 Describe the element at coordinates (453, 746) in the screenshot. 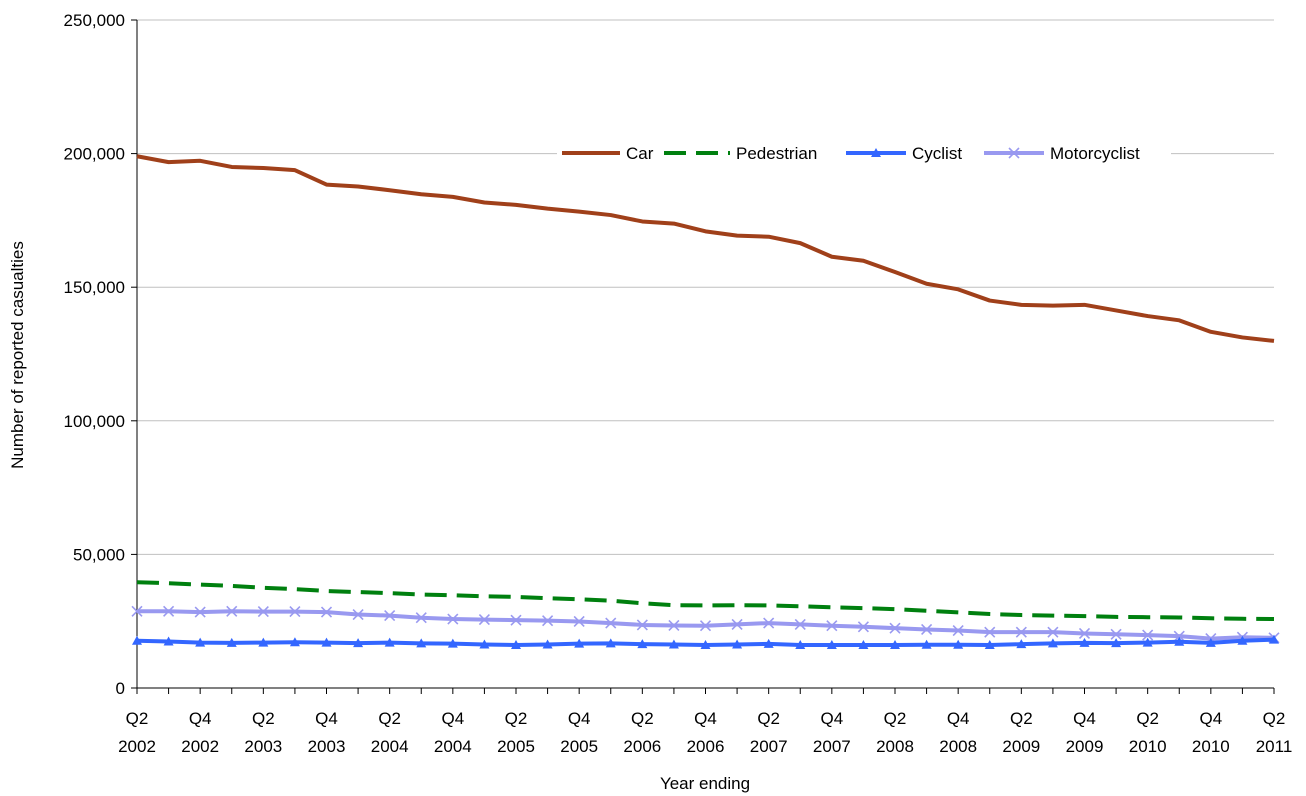

I see `x-tick-label-year: 2004` at that location.